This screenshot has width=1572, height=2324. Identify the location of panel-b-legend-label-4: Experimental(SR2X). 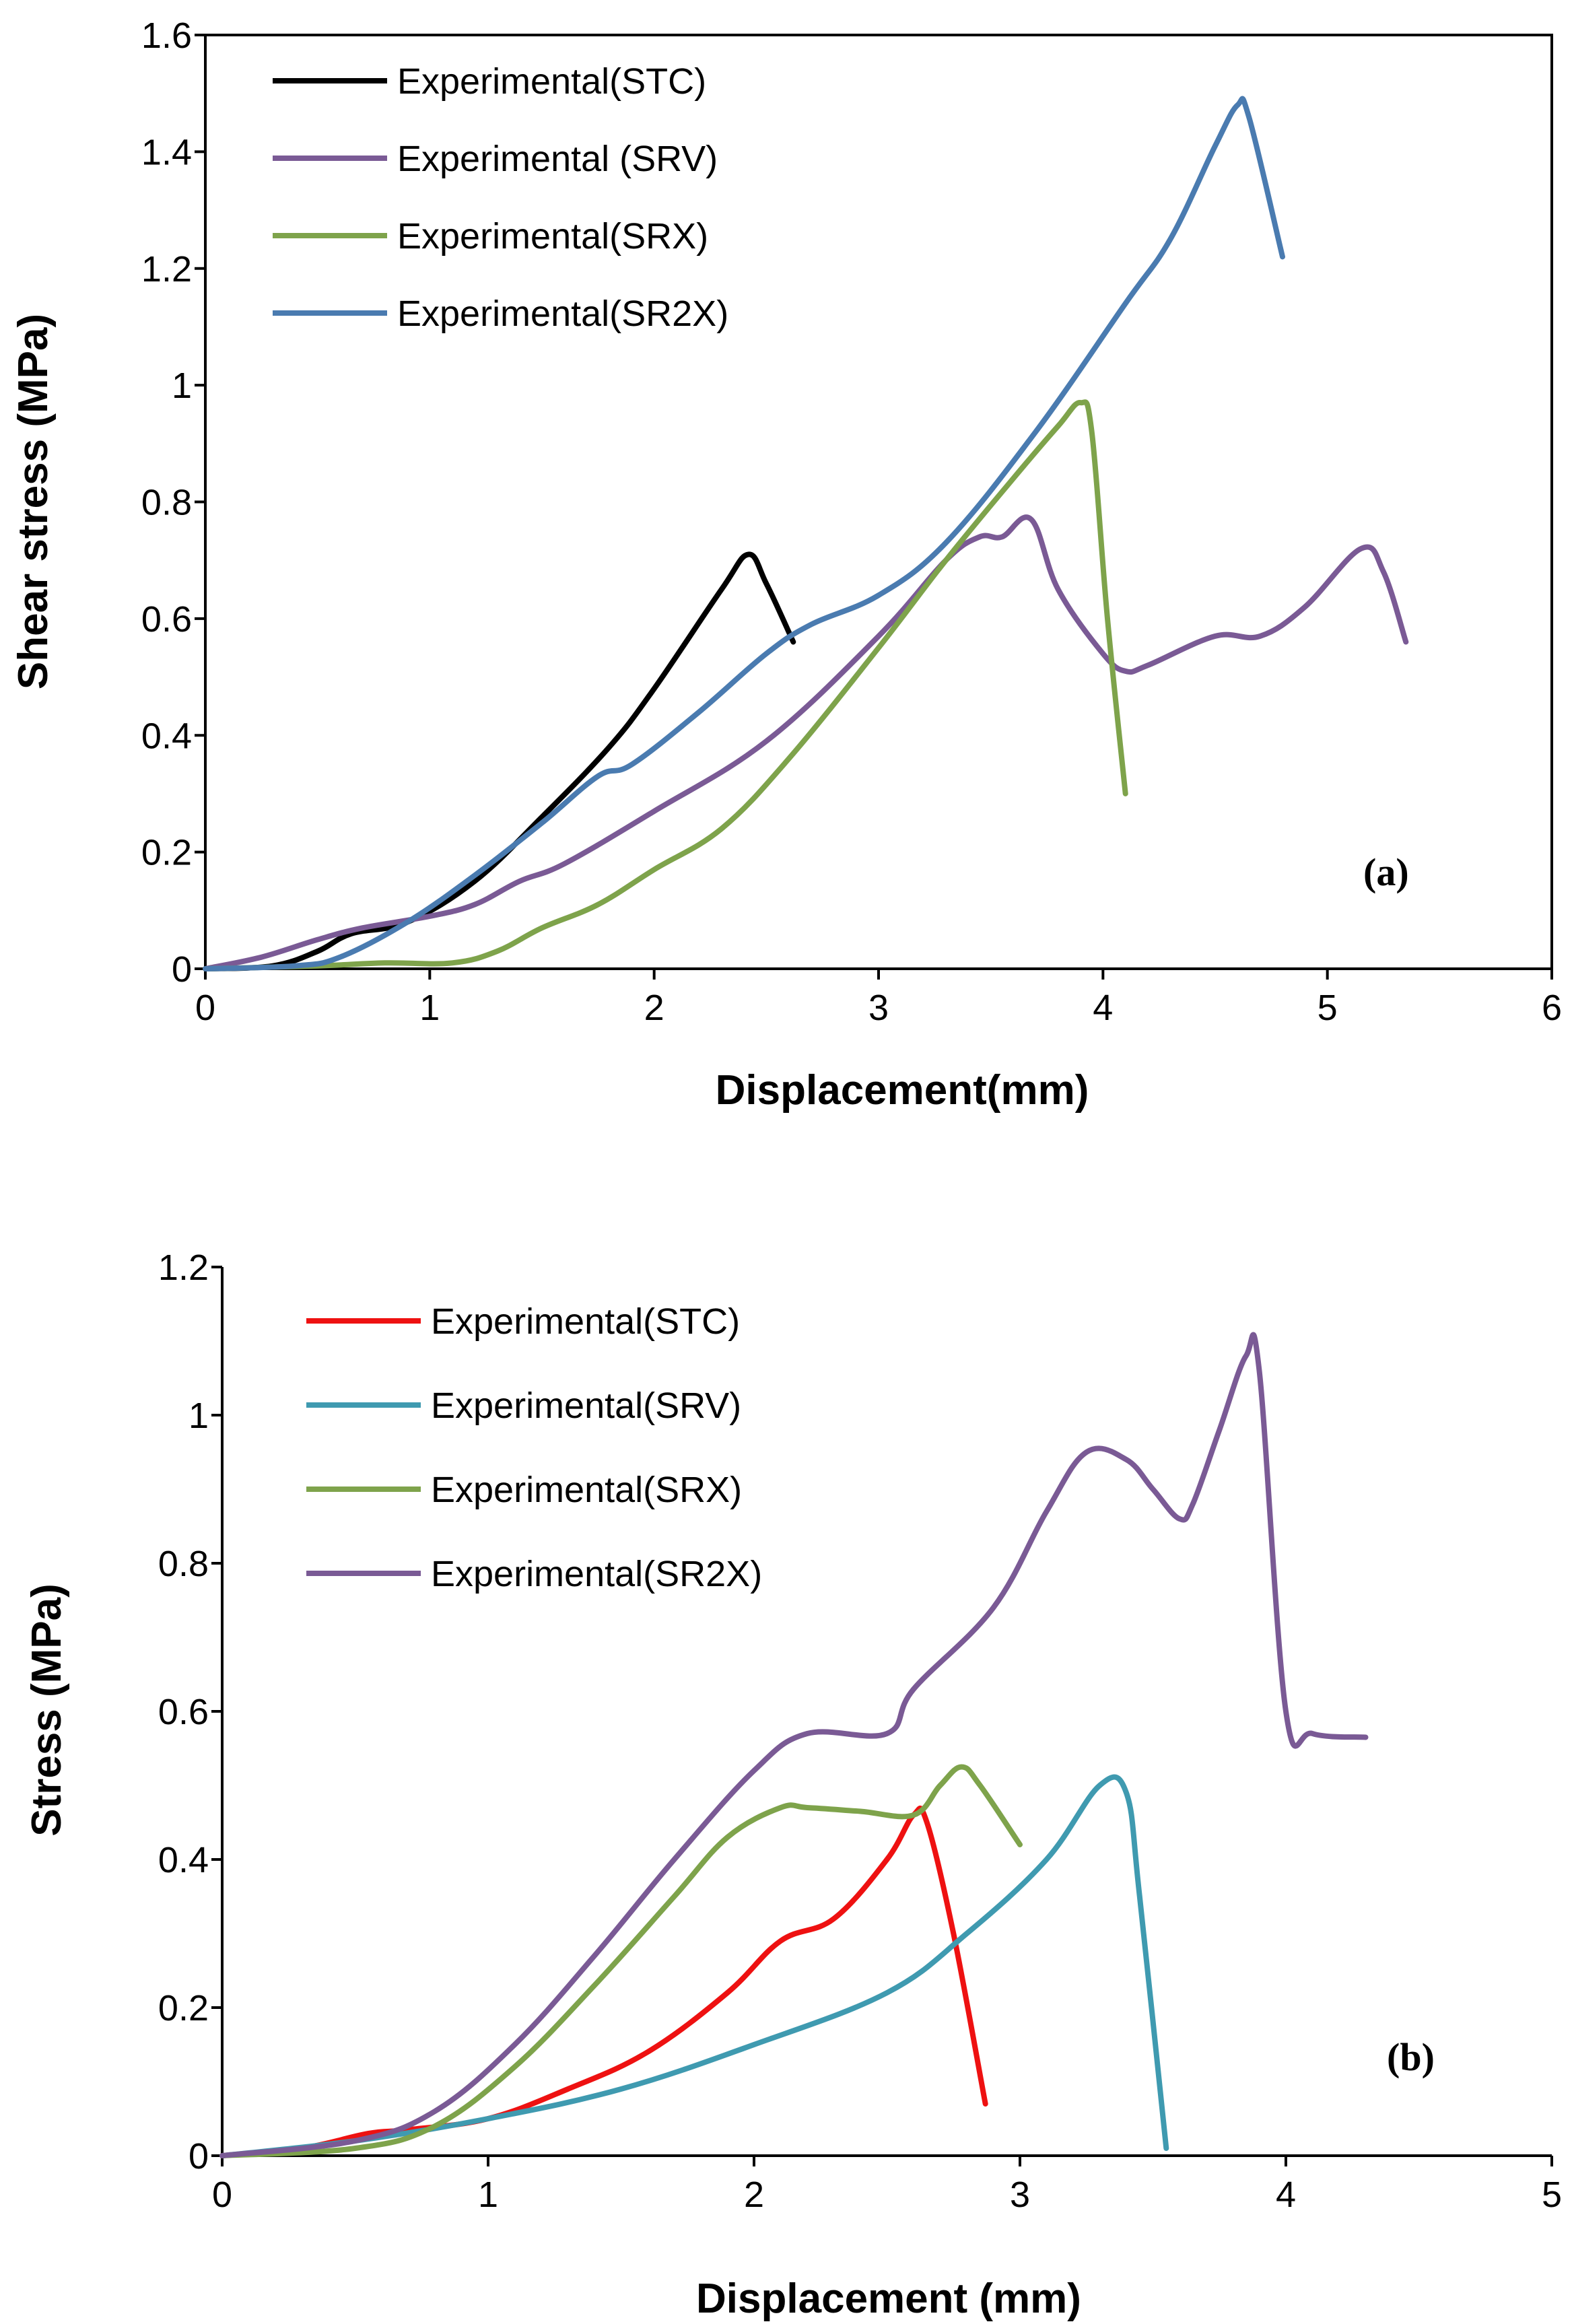
(596, 1574).